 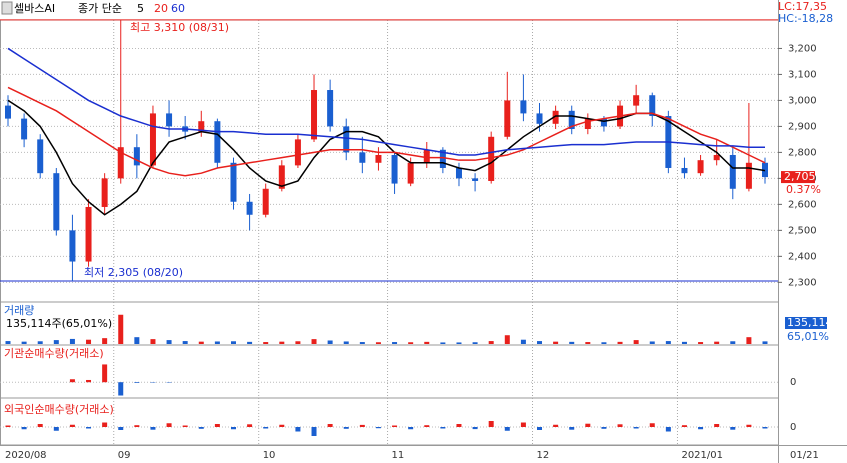 I want to click on x-tick-label: 2021/01, so click(x=702, y=455).